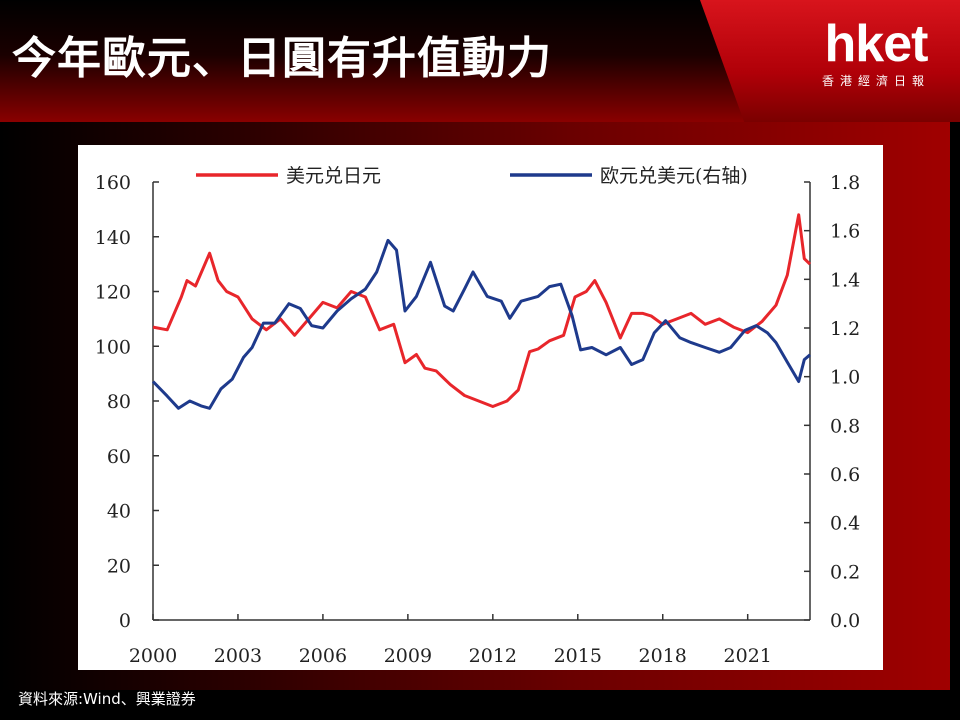 Image resolution: width=960 pixels, height=720 pixels. I want to click on legend-label-eurusd: 欧元兑美元(右轴), so click(674, 176).